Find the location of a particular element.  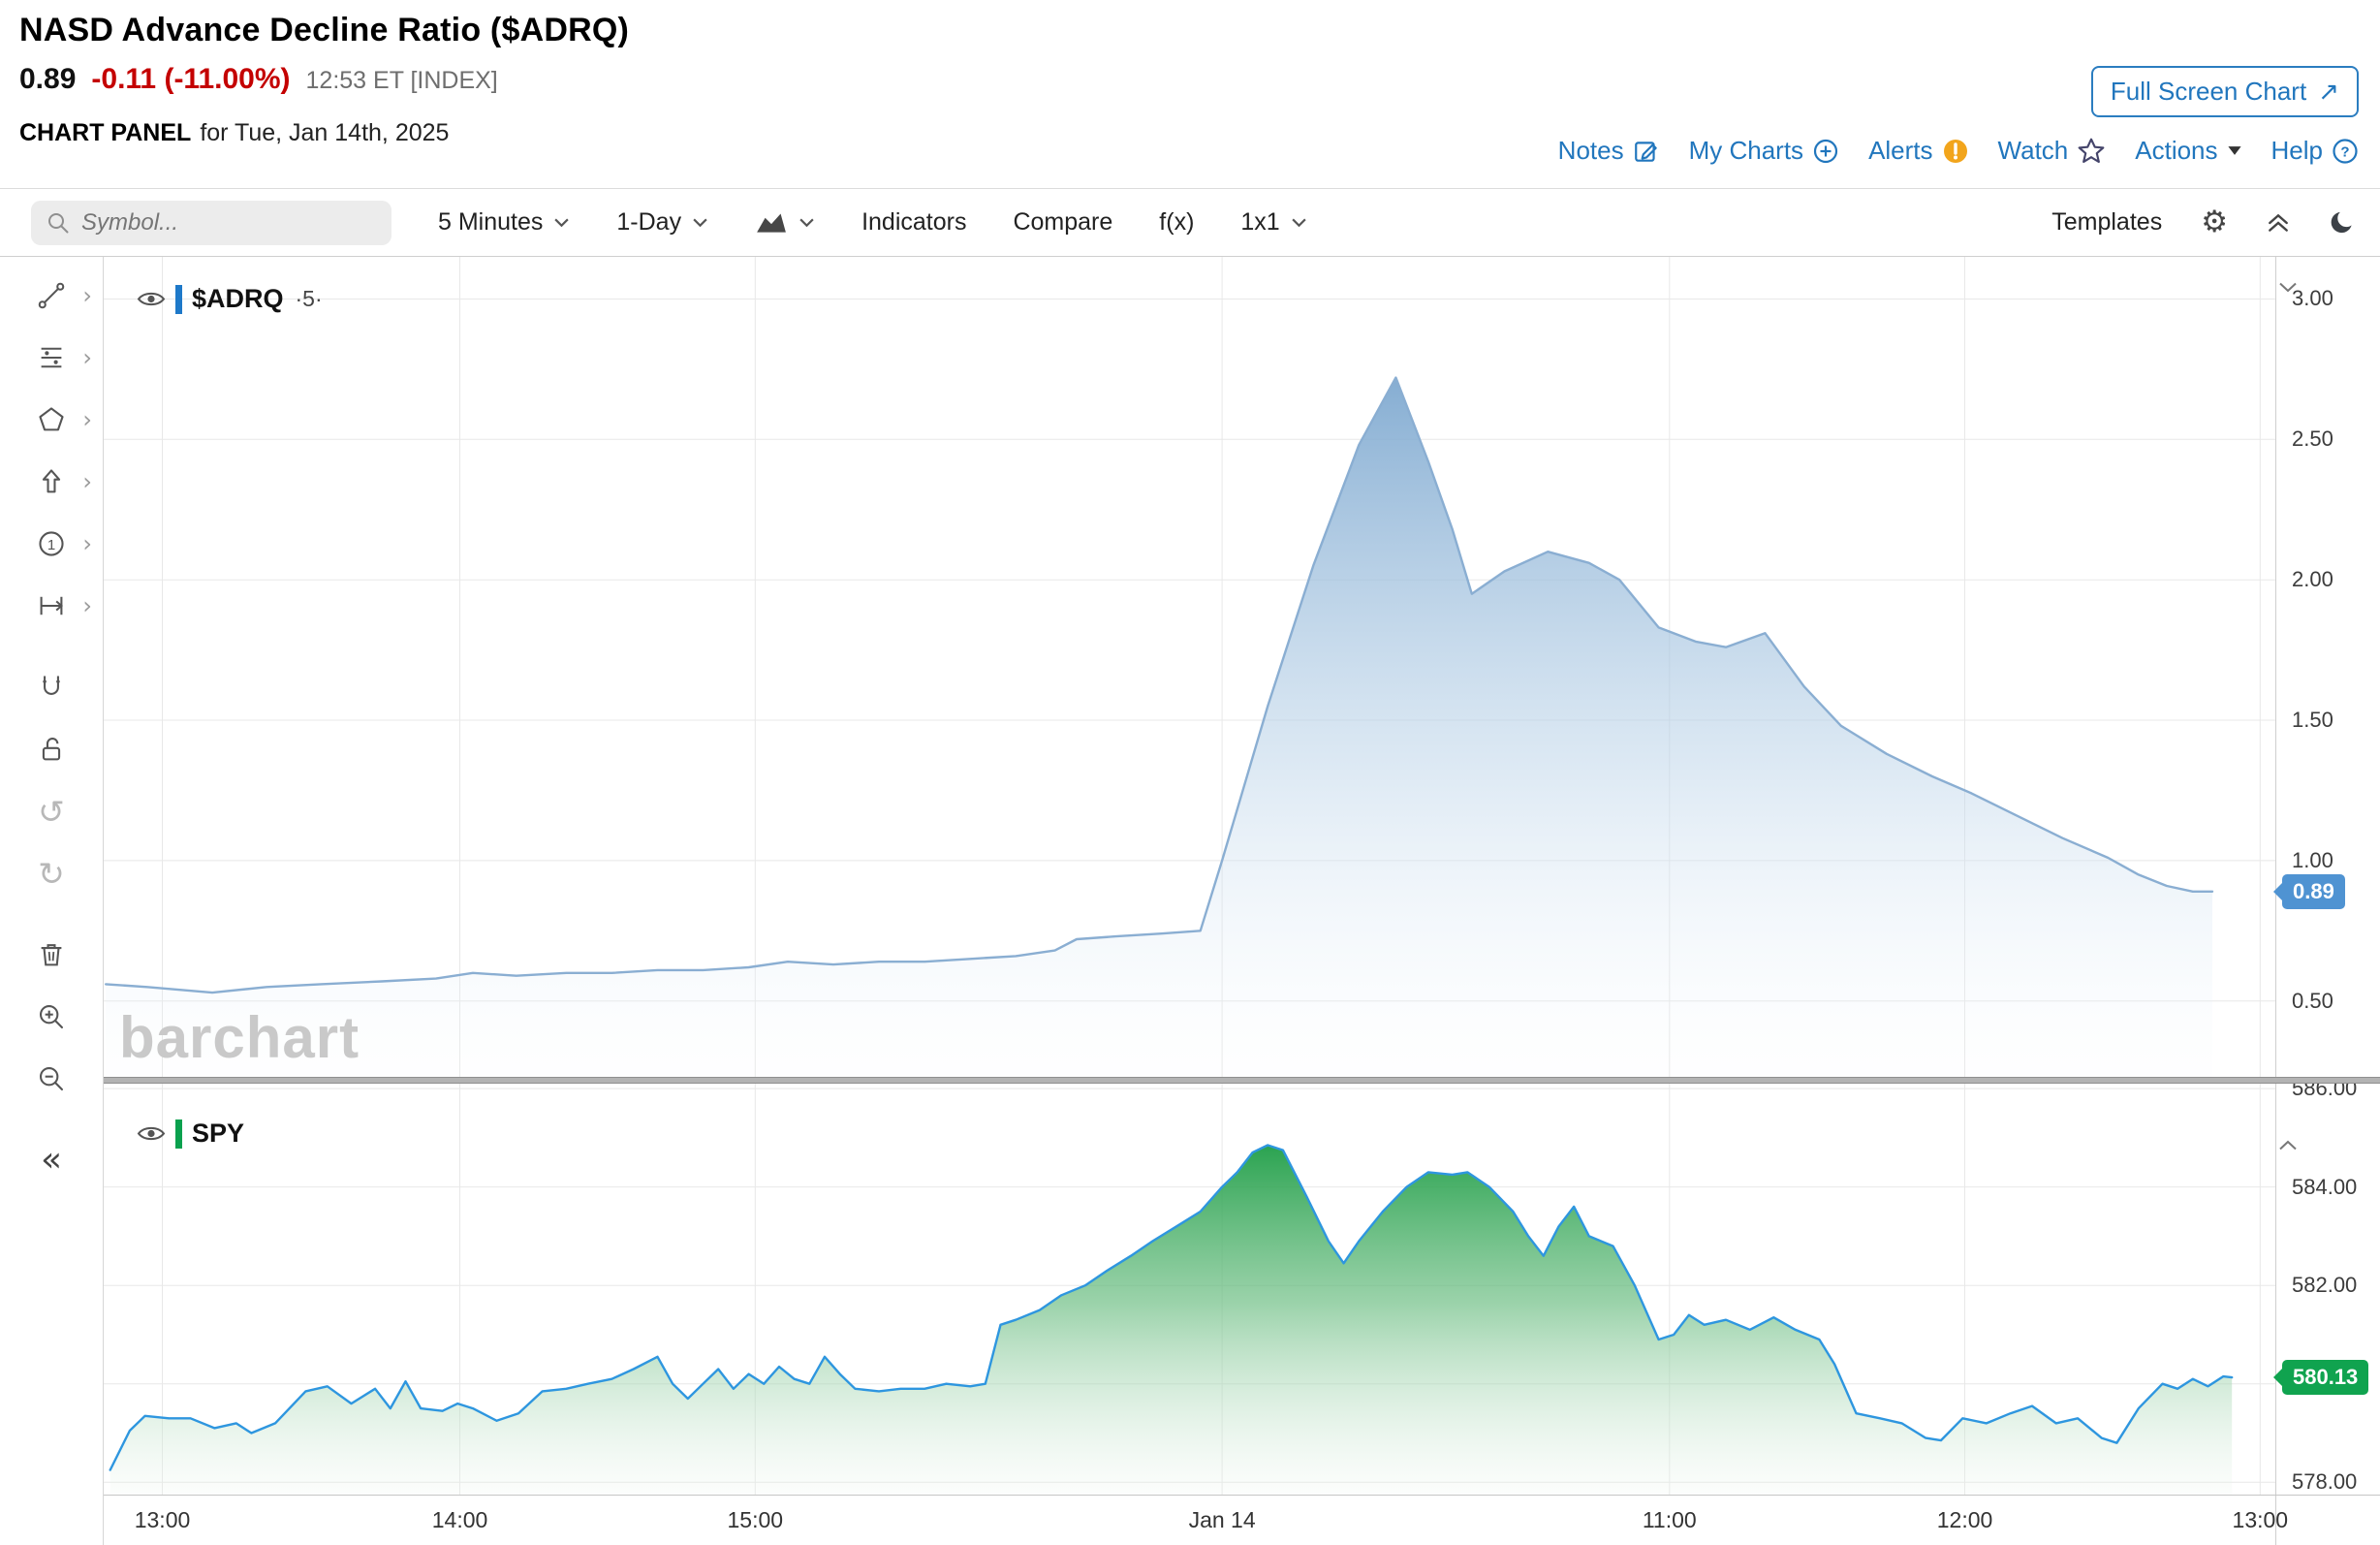

zoom-out-button is located at coordinates (52, 1079).